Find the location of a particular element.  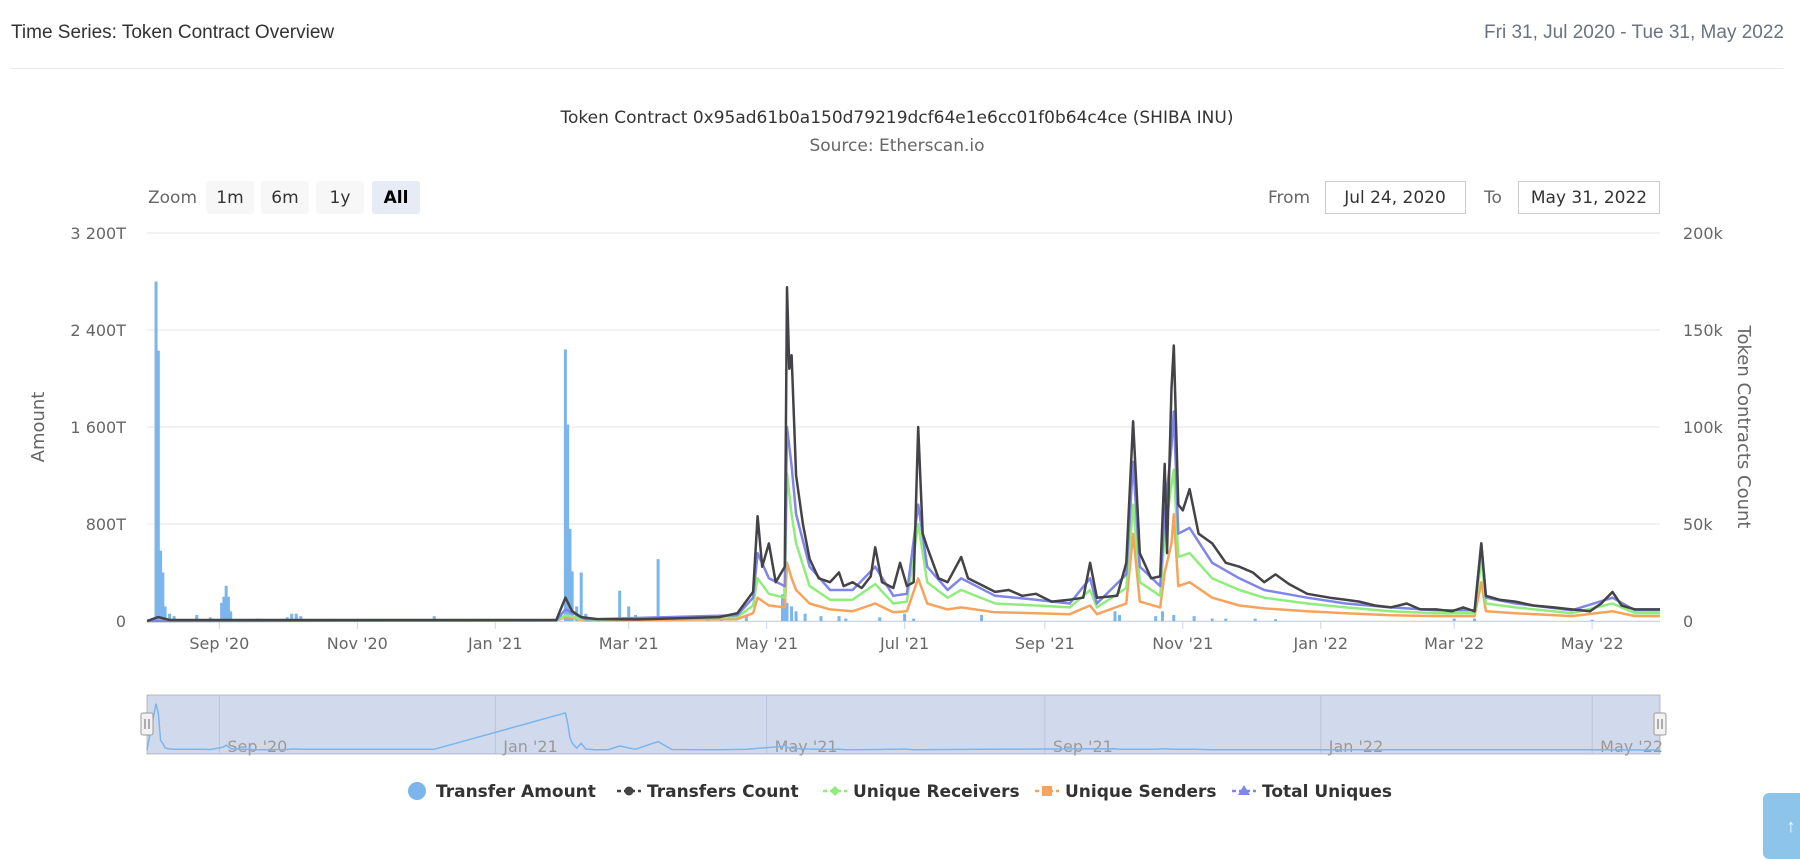

zoom-1m-label: 1m is located at coordinates (229, 198).